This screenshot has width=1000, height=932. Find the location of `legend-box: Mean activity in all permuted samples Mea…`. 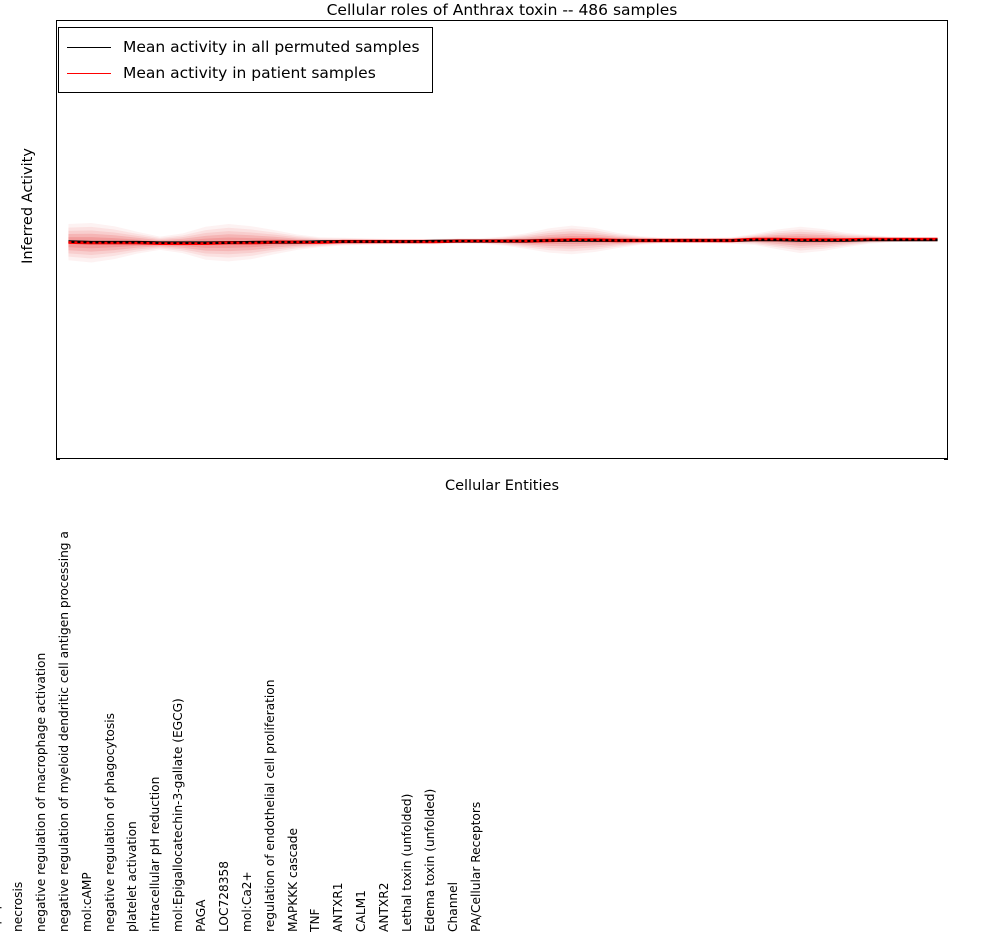

legend-box: Mean activity in all permuted samples Mea… is located at coordinates (245, 60).